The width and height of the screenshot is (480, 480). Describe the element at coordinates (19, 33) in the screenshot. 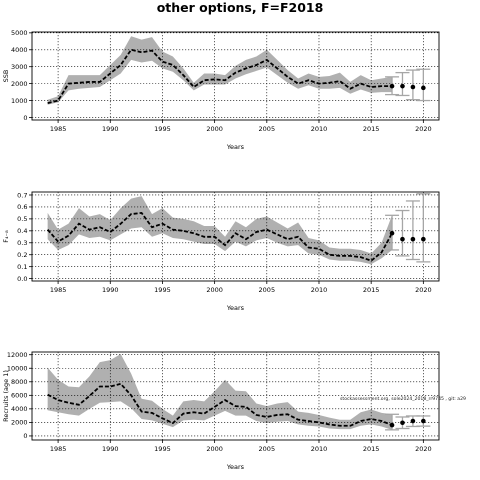

I see `y-tick-label: 5000` at that location.